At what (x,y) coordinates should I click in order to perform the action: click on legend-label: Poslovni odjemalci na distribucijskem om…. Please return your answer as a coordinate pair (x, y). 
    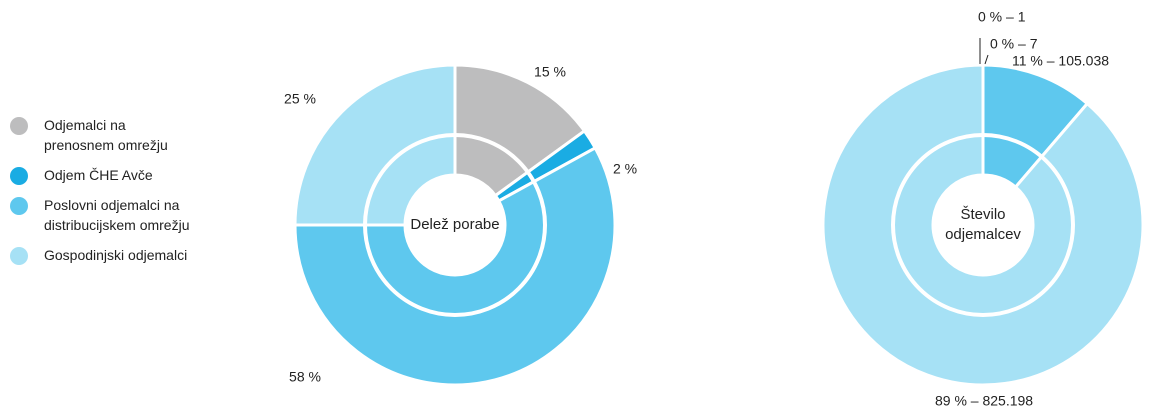
    Looking at the image, I should click on (117, 215).